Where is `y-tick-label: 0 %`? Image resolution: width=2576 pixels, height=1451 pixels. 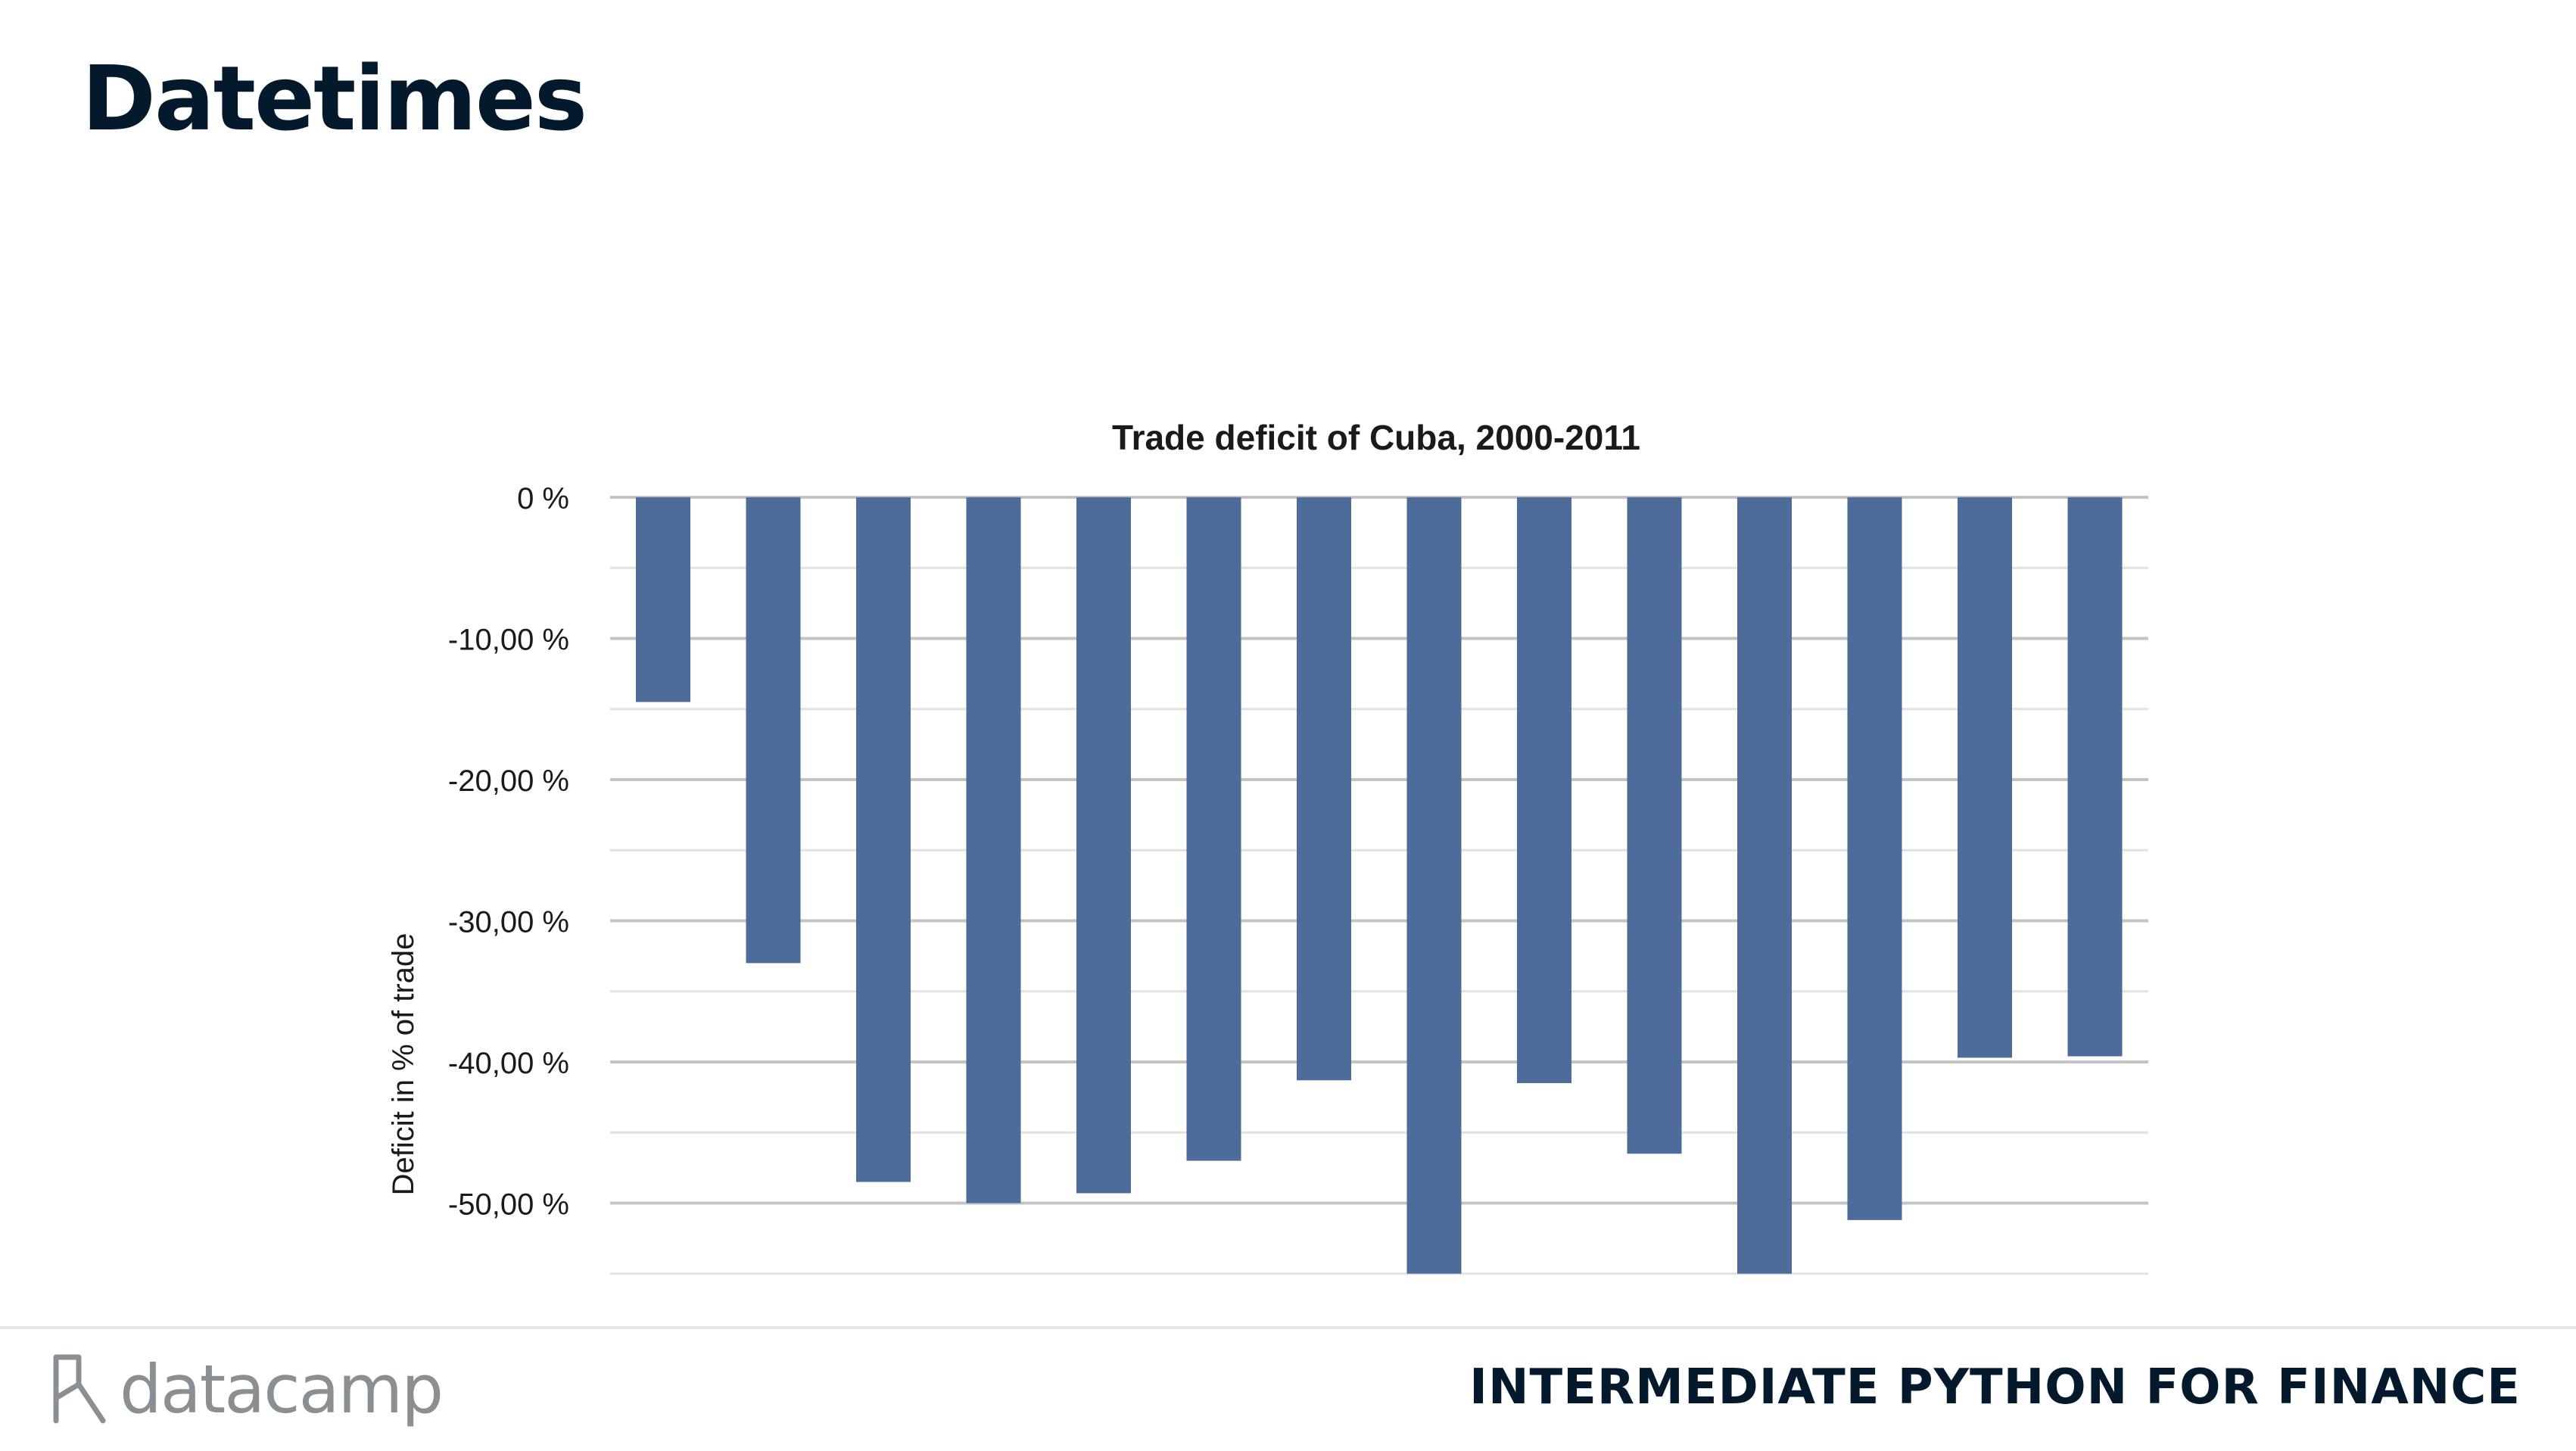
y-tick-label: 0 % is located at coordinates (543, 499).